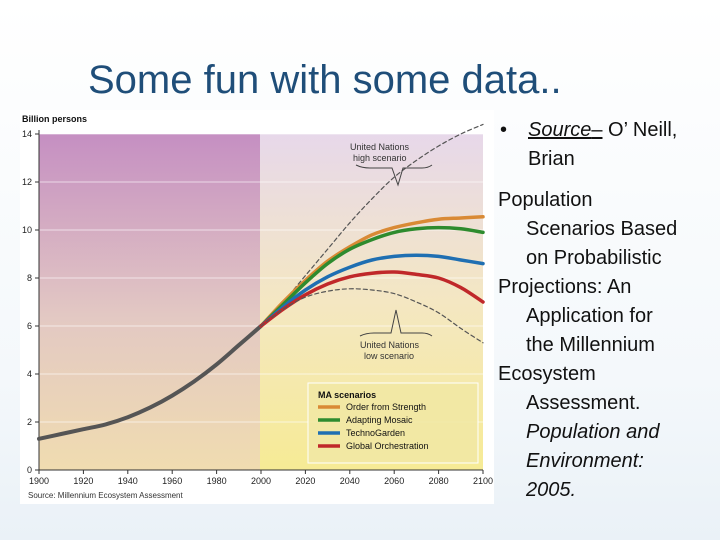 The image size is (720, 540). What do you see at coordinates (128, 481) in the screenshot?
I see `x-tick-label: 1940` at bounding box center [128, 481].